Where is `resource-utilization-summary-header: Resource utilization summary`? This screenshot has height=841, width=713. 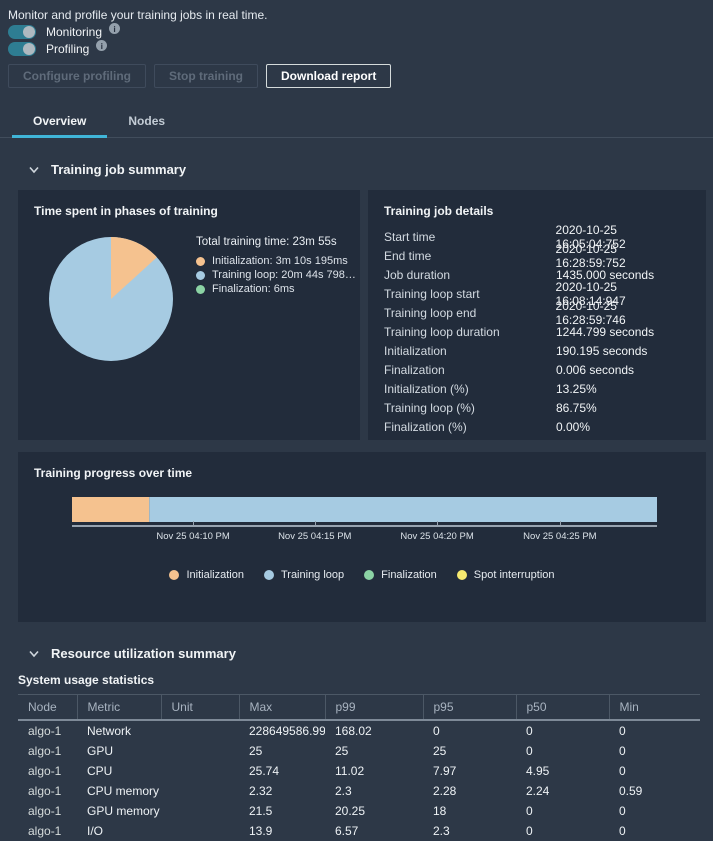
resource-utilization-summary-header: Resource utilization summary is located at coordinates (370, 653).